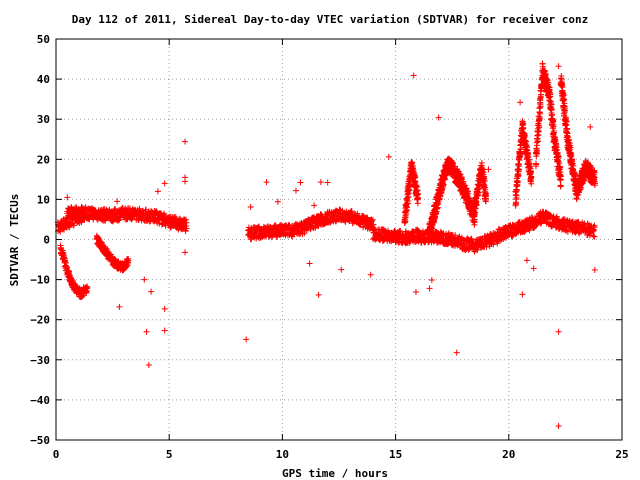  What do you see at coordinates (40, 440) in the screenshot?
I see `y-tick-label: −50` at bounding box center [40, 440].